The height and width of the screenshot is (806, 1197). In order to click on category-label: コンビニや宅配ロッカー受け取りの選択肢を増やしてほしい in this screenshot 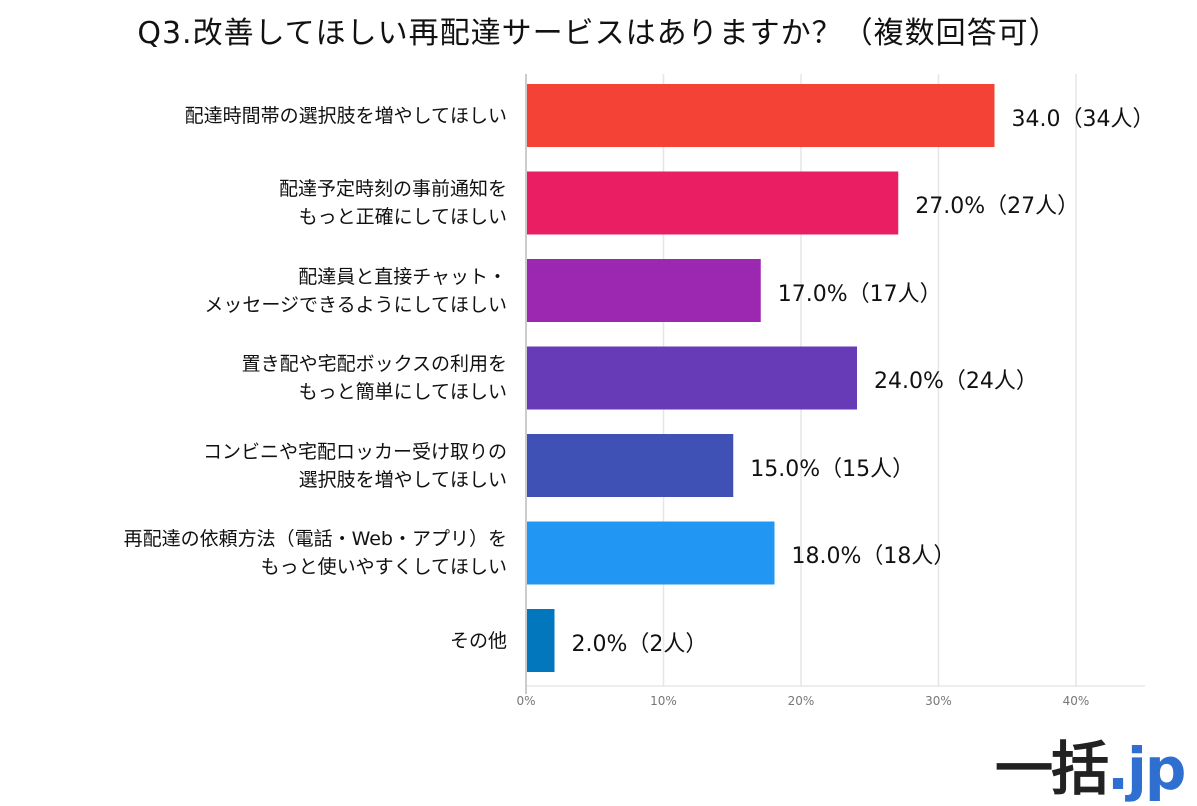, I will do `click(355, 466)`.